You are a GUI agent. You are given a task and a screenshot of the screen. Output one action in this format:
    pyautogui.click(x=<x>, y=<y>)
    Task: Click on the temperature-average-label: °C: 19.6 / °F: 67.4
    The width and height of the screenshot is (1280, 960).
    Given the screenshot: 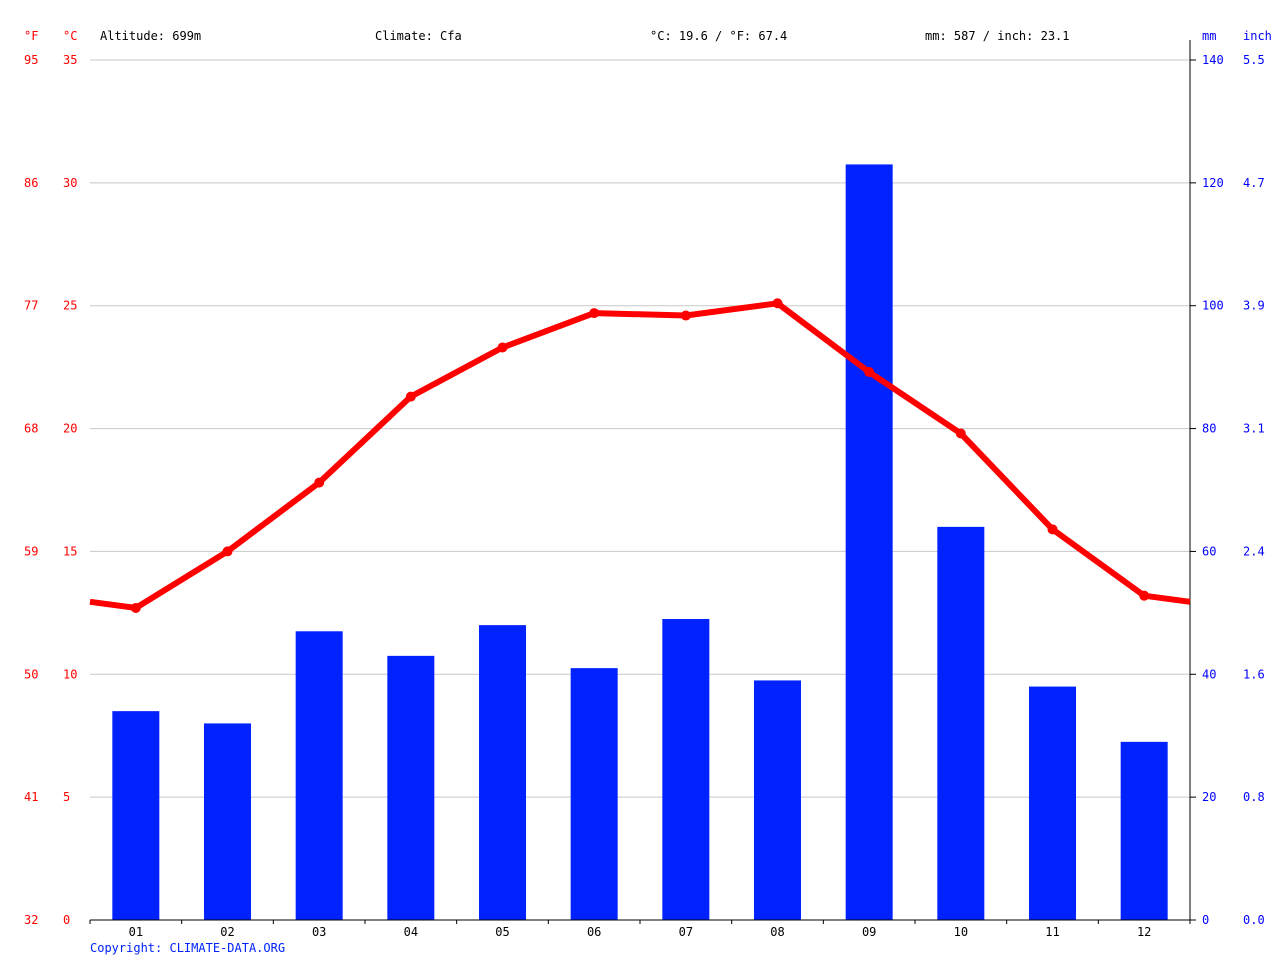 What is the action you would take?
    pyautogui.click(x=718, y=36)
    